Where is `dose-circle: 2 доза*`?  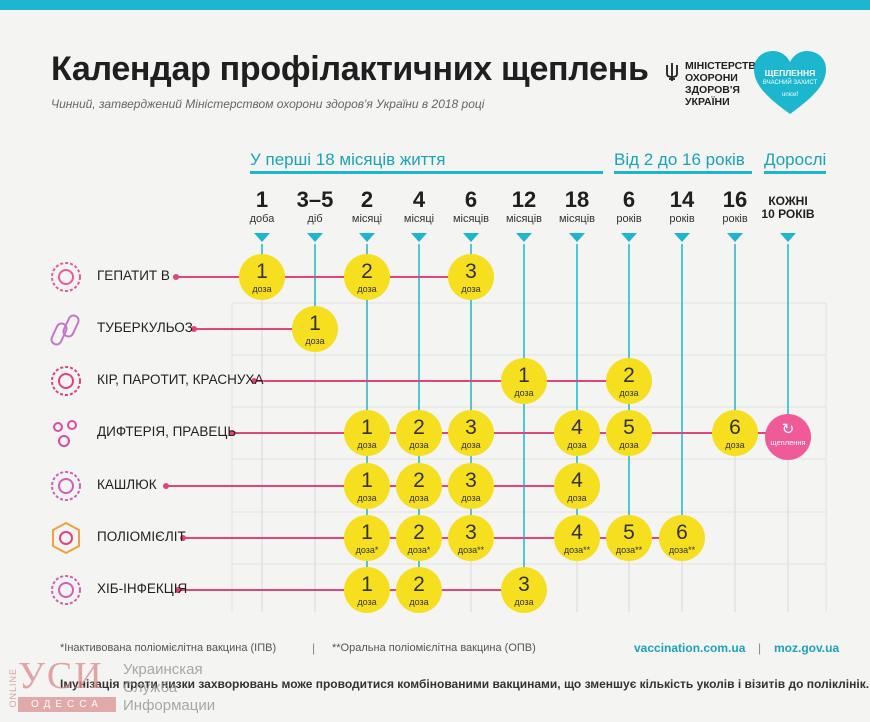 dose-circle: 2 доза* is located at coordinates (419, 538).